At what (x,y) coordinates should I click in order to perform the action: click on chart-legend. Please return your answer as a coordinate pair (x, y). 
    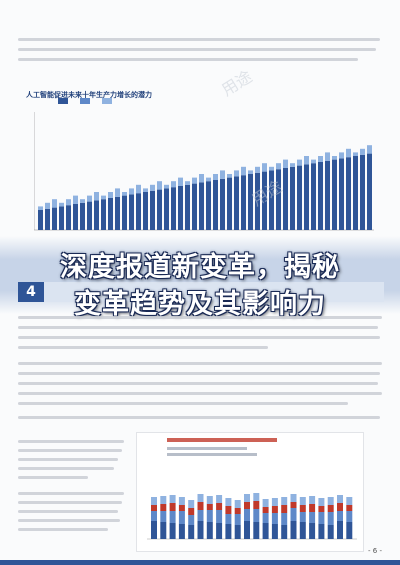
    Looking at the image, I should click on (86, 101).